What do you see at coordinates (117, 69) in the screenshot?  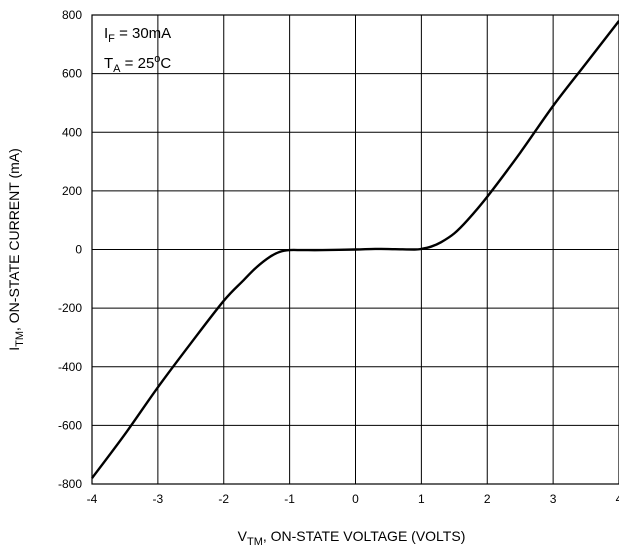 I see `ann2-sub: A` at bounding box center [117, 69].